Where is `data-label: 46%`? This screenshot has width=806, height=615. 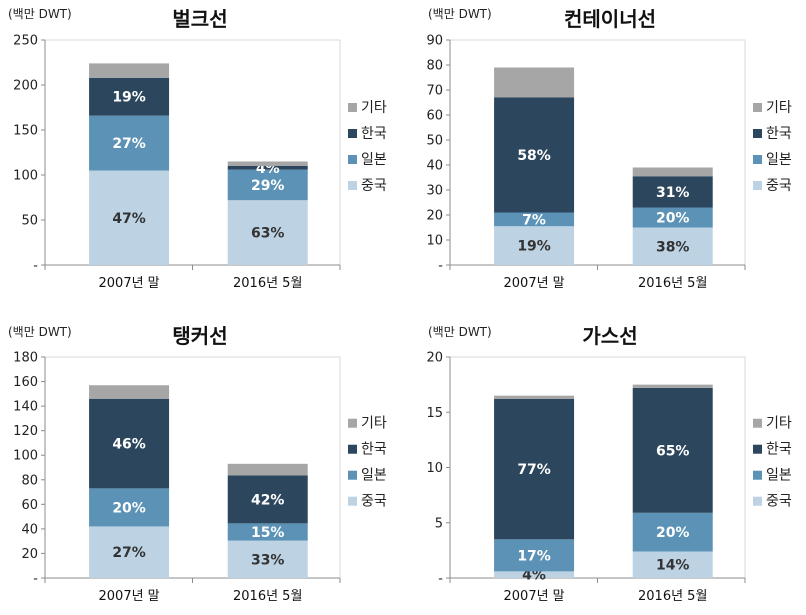 data-label: 46% is located at coordinates (129, 445).